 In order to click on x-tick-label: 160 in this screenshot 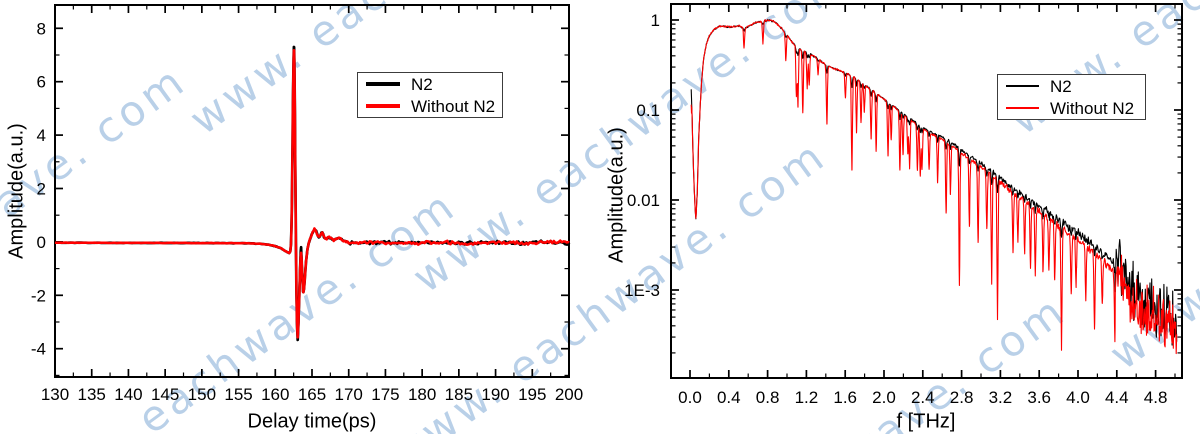, I will do `click(275, 394)`.